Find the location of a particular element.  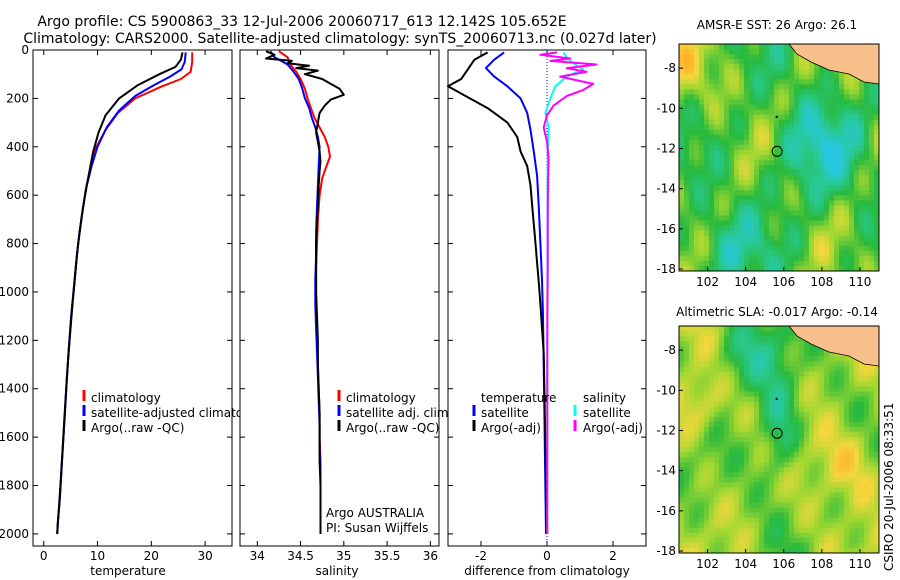

y-tick-label: 1600 is located at coordinates (14, 437).